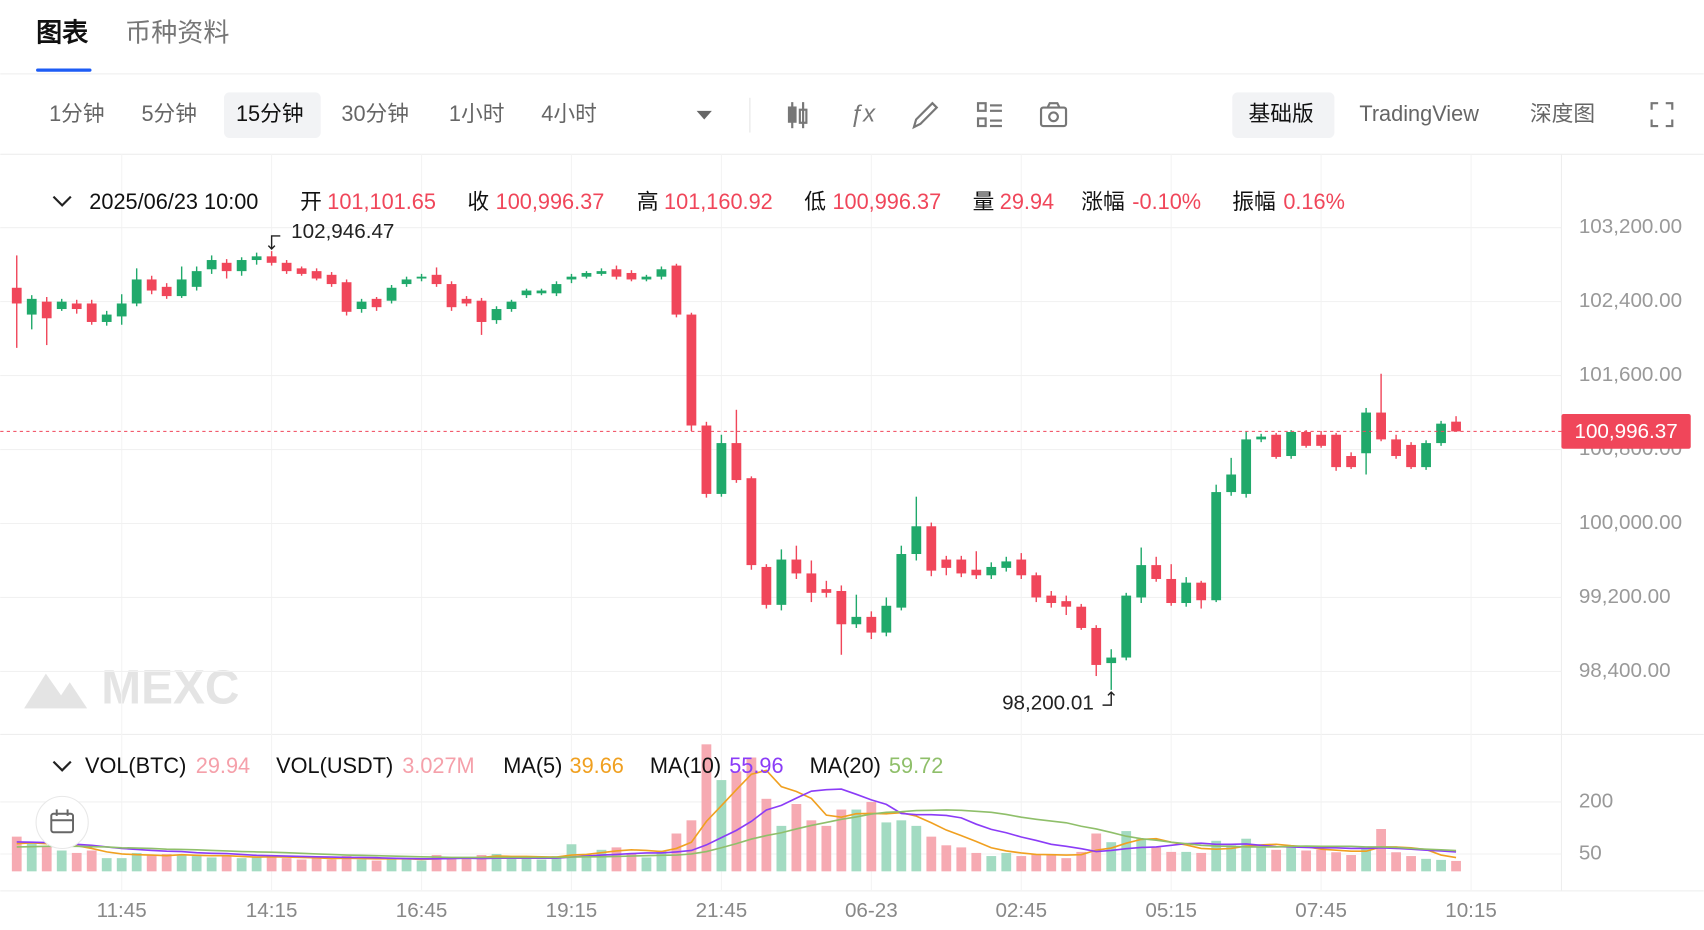  I want to click on interval: 1小时, so click(477, 113).